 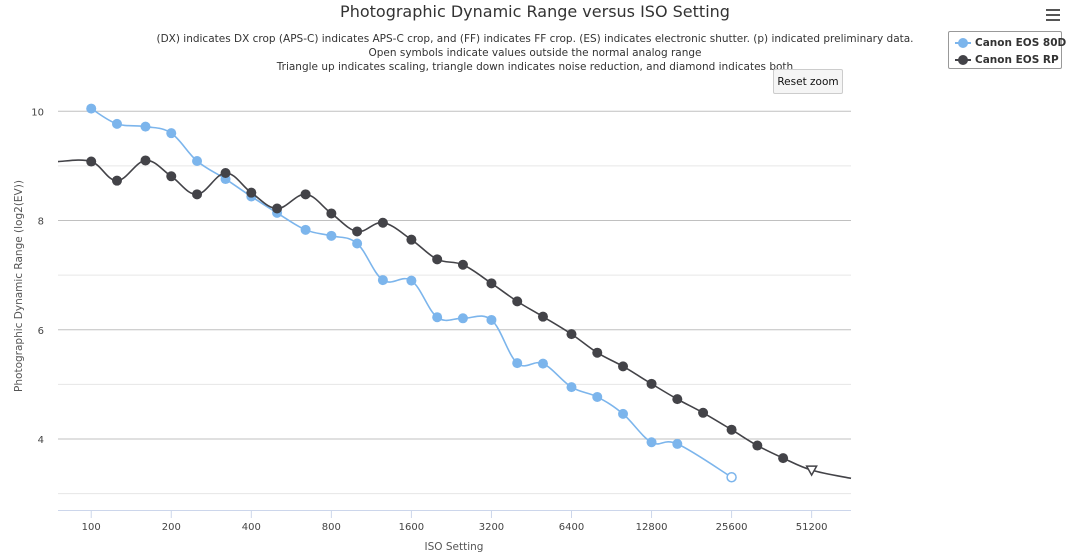 I want to click on y-tick-label: 4, so click(x=41, y=440).